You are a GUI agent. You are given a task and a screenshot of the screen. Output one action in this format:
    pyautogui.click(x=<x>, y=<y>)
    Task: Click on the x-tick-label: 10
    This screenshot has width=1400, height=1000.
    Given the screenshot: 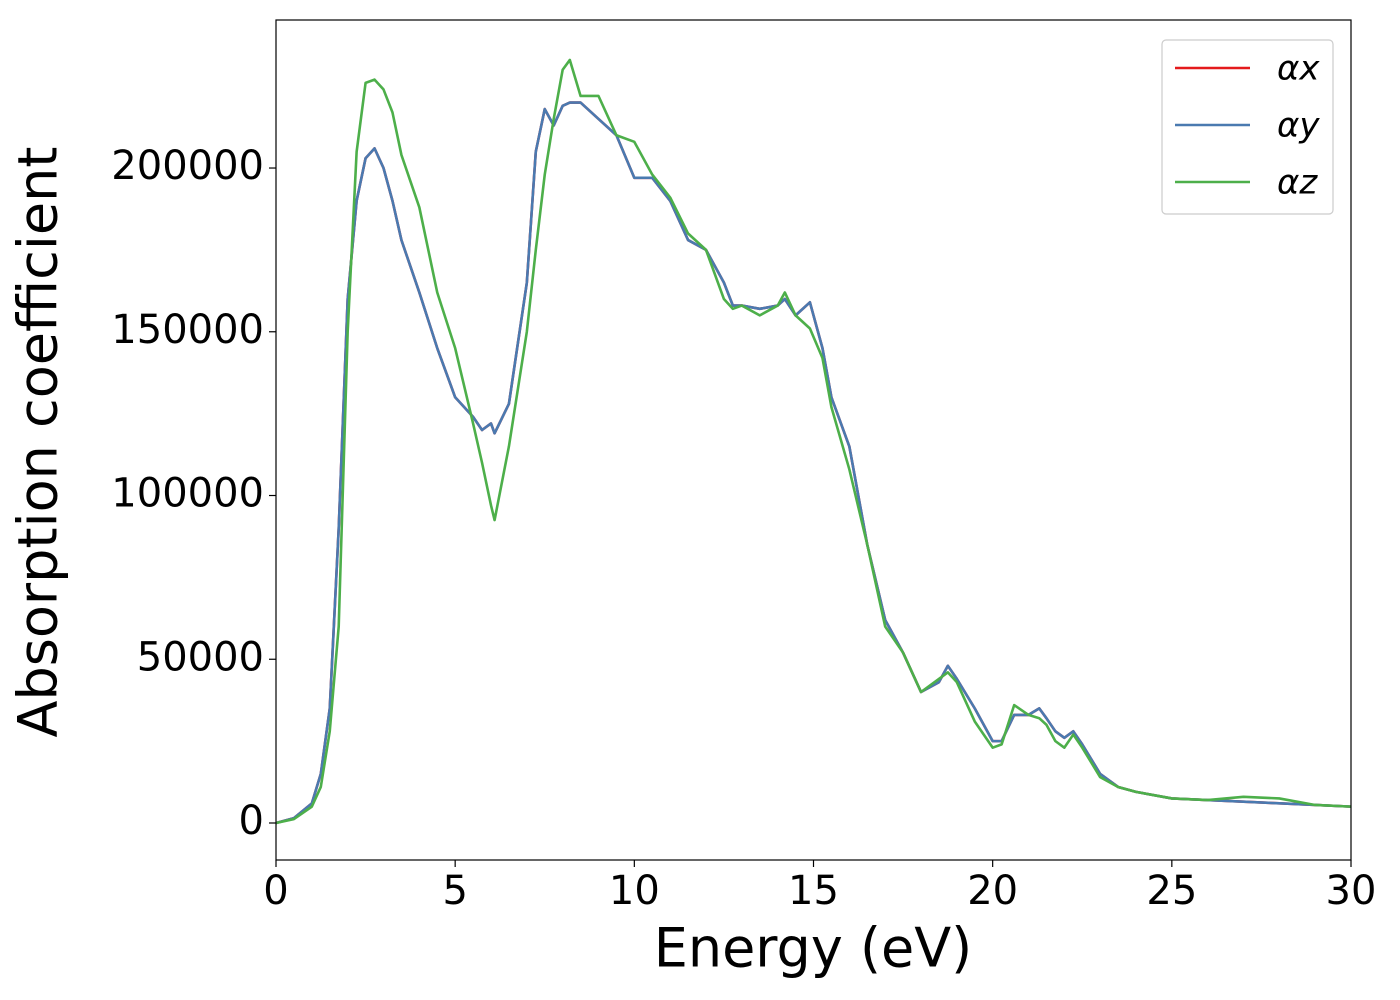 What is the action you would take?
    pyautogui.click(x=634, y=891)
    